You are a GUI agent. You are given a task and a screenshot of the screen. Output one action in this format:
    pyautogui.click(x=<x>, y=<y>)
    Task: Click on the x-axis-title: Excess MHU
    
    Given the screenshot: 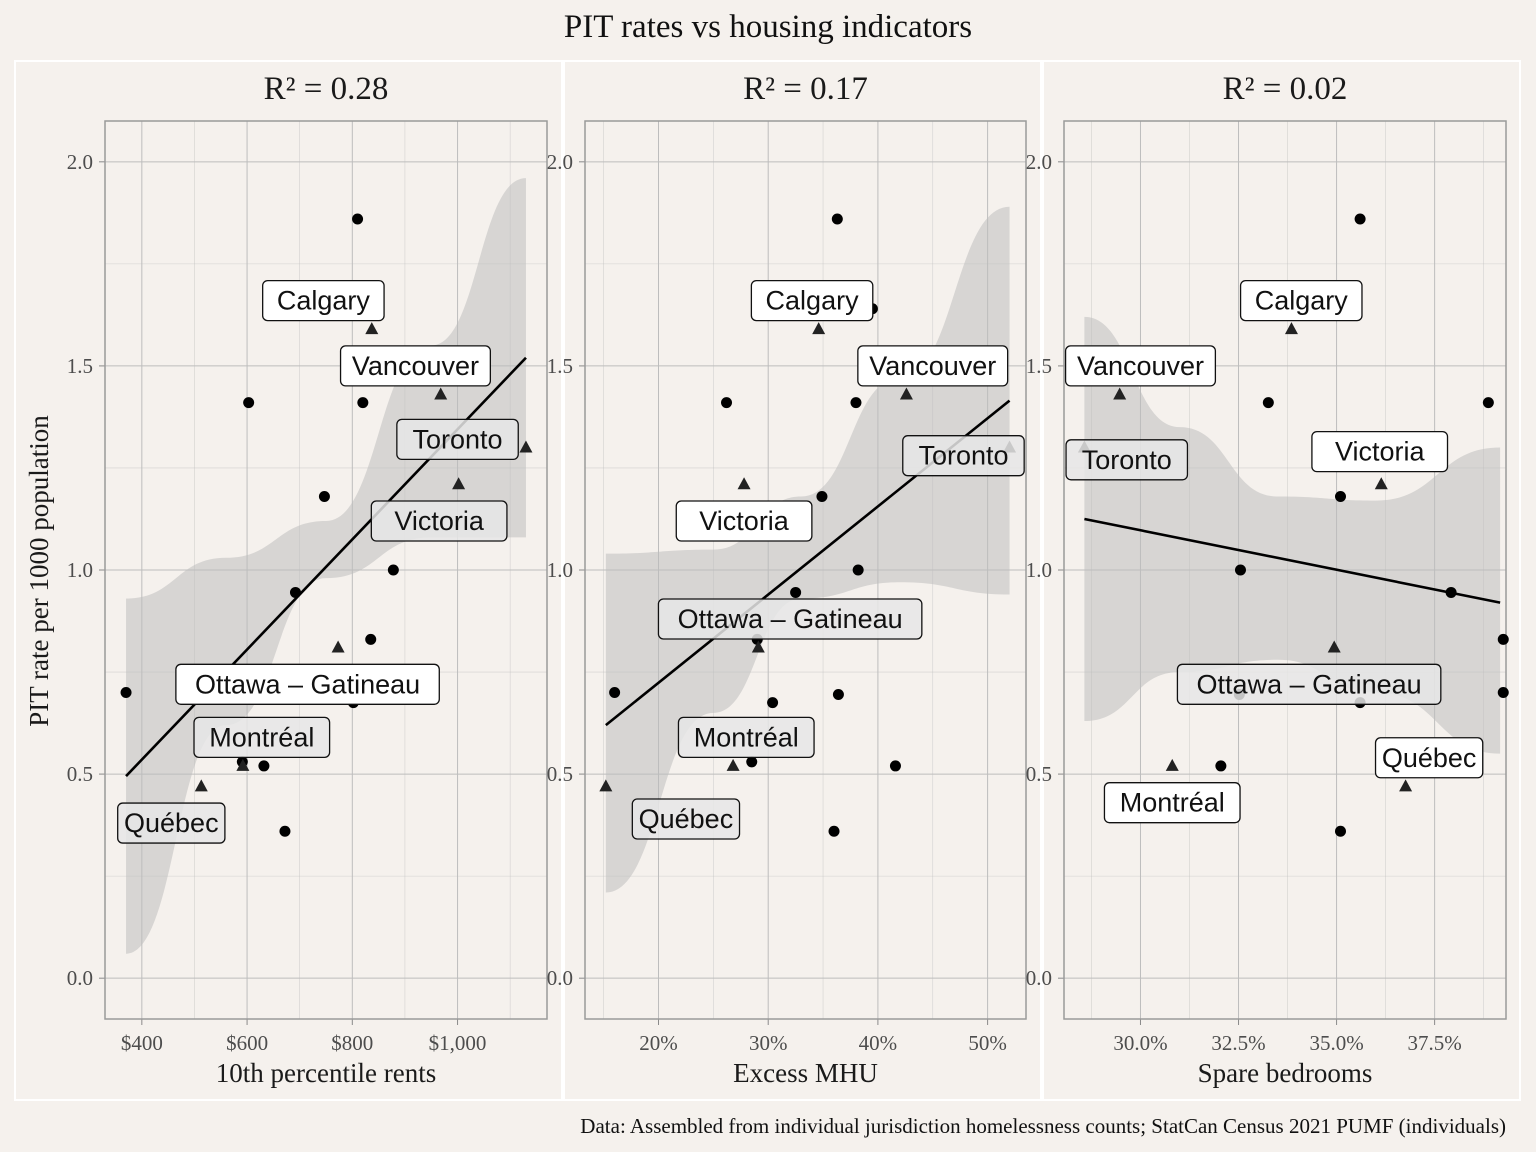 What is the action you would take?
    pyautogui.click(x=805, y=1073)
    